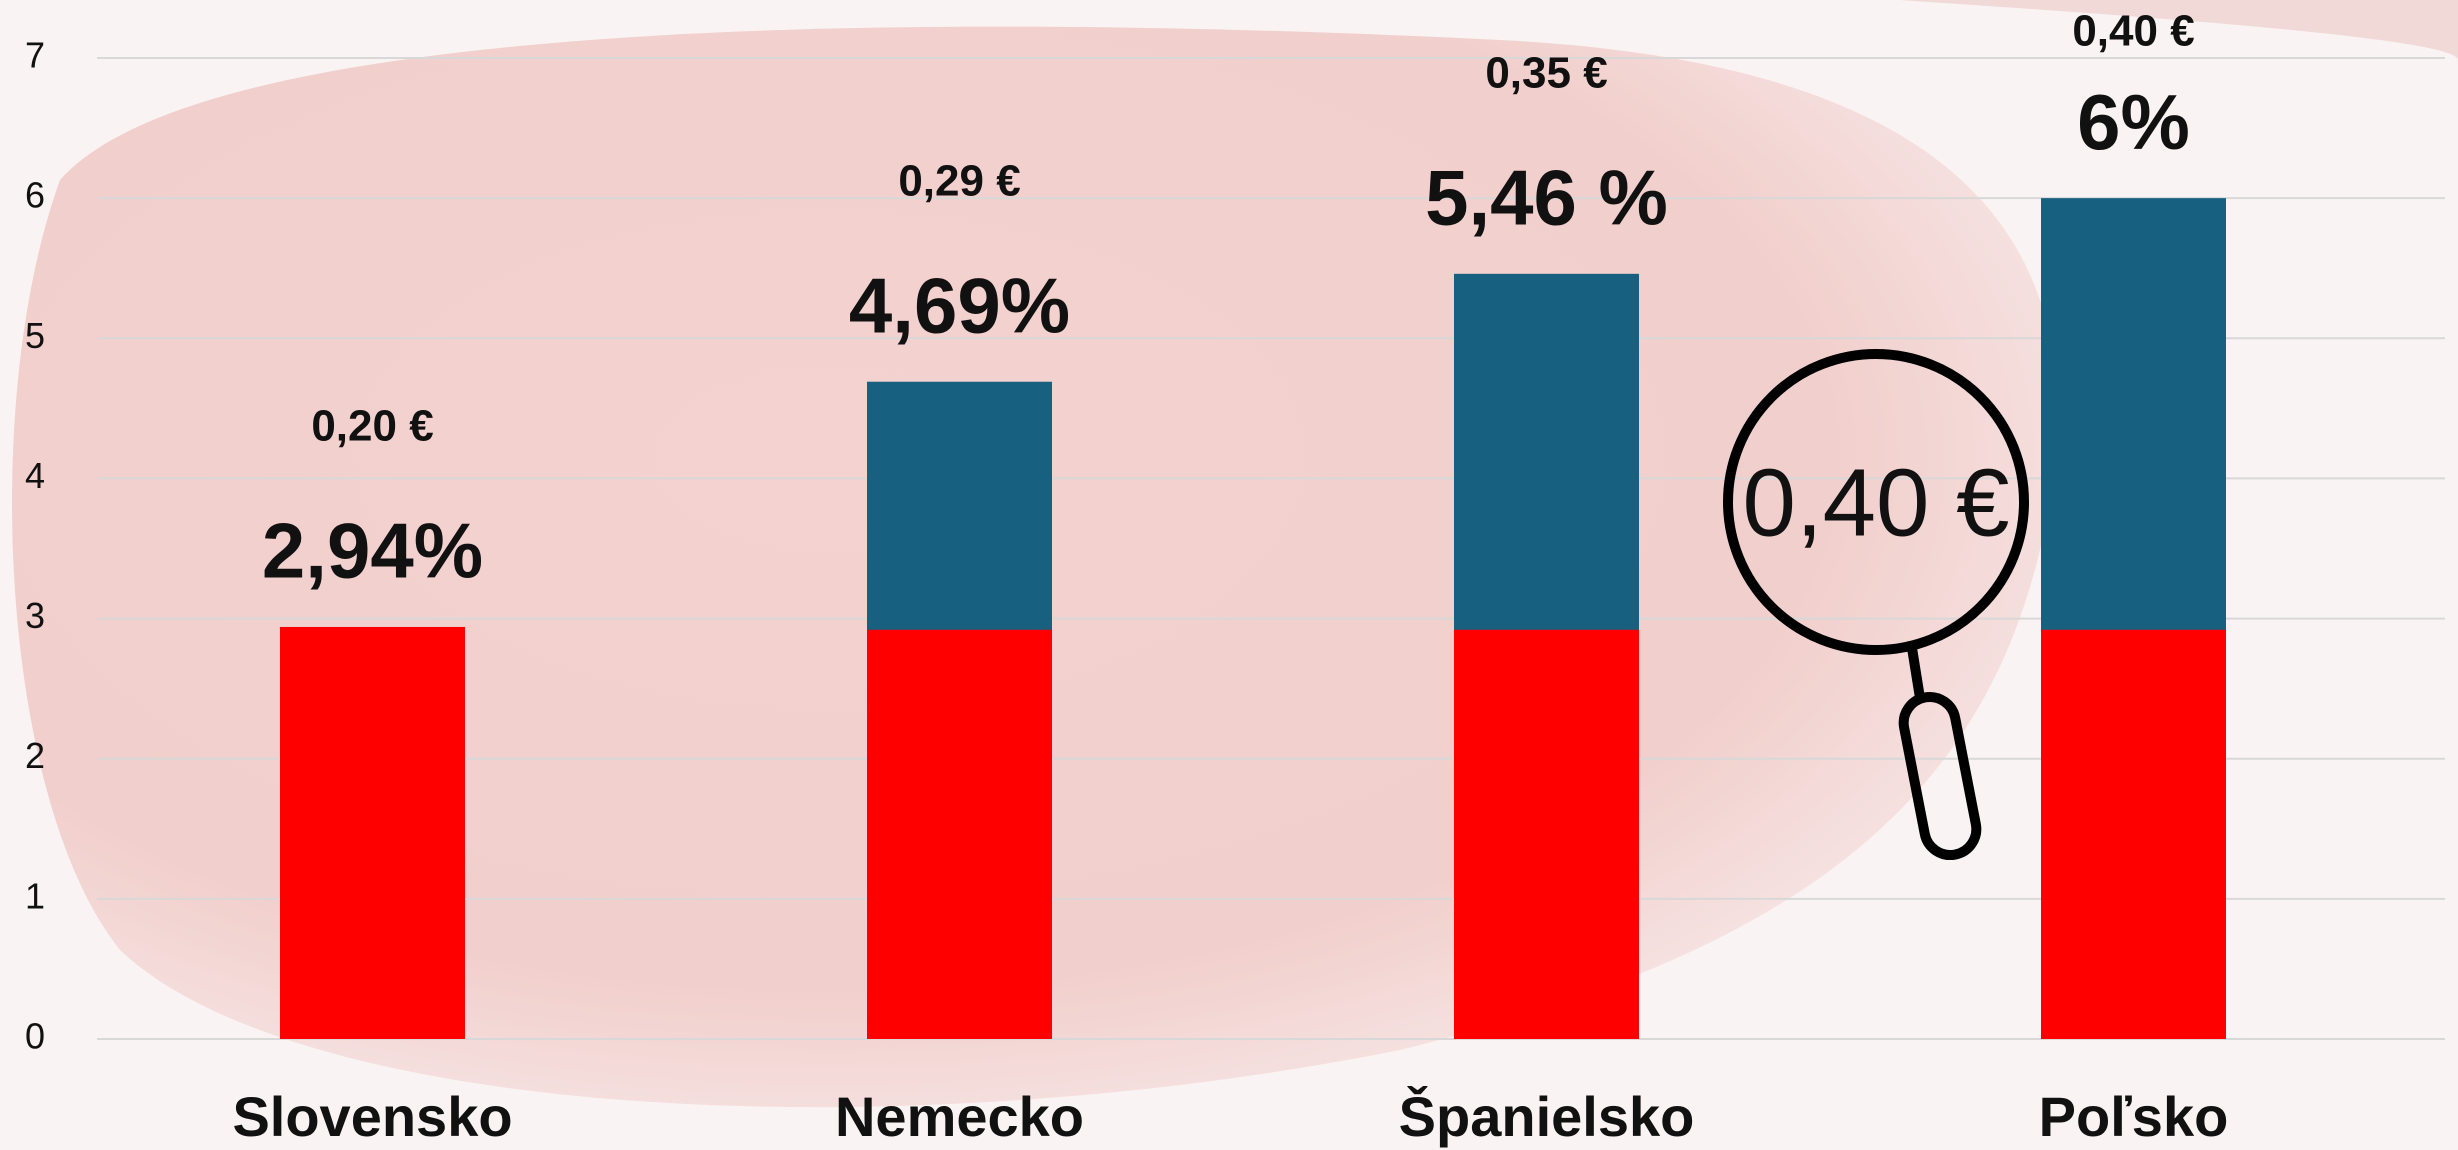 The height and width of the screenshot is (1150, 2458). I want to click on y-tick-label: 7, so click(35, 55).